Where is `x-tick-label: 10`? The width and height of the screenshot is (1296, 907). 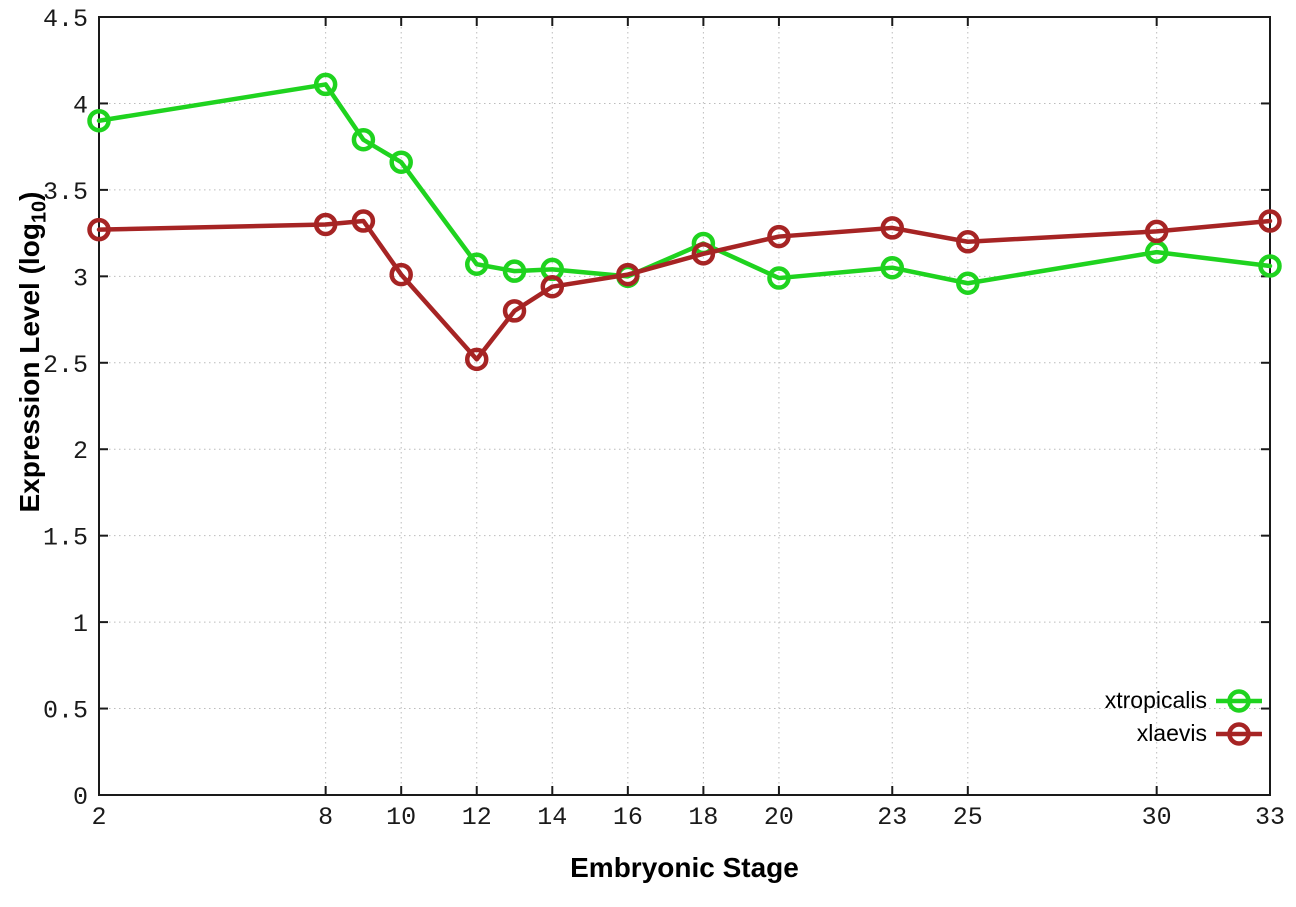 x-tick-label: 10 is located at coordinates (401, 817).